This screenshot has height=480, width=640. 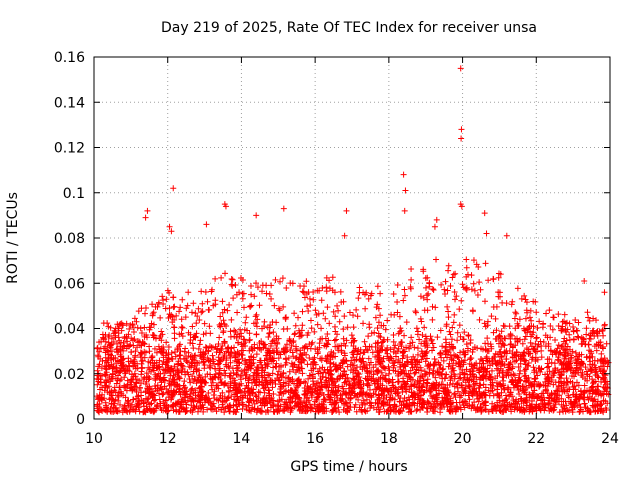 What do you see at coordinates (536, 439) in the screenshot?
I see `x-tick-label: 22` at bounding box center [536, 439].